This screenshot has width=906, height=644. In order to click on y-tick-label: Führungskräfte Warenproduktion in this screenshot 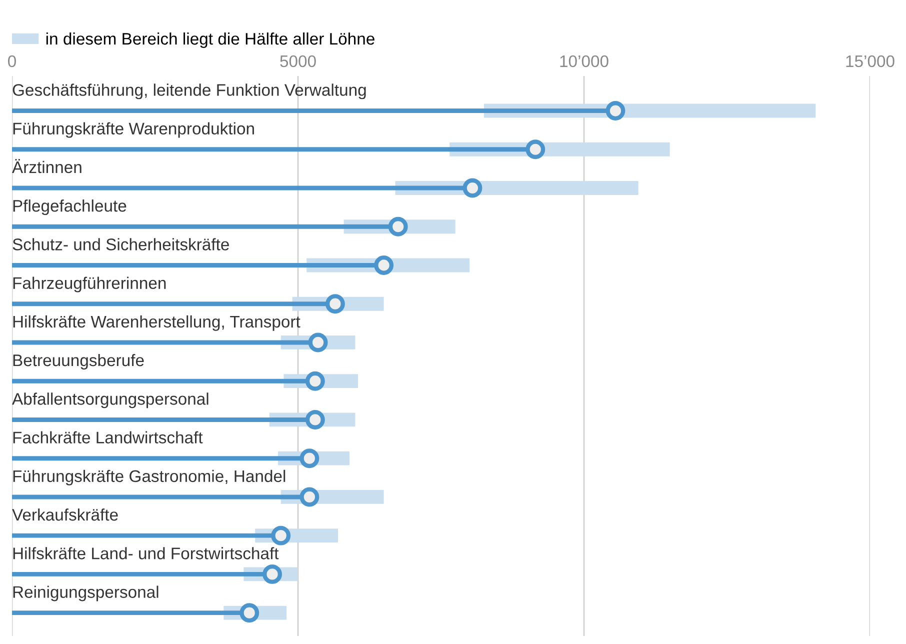, I will do `click(133, 130)`.